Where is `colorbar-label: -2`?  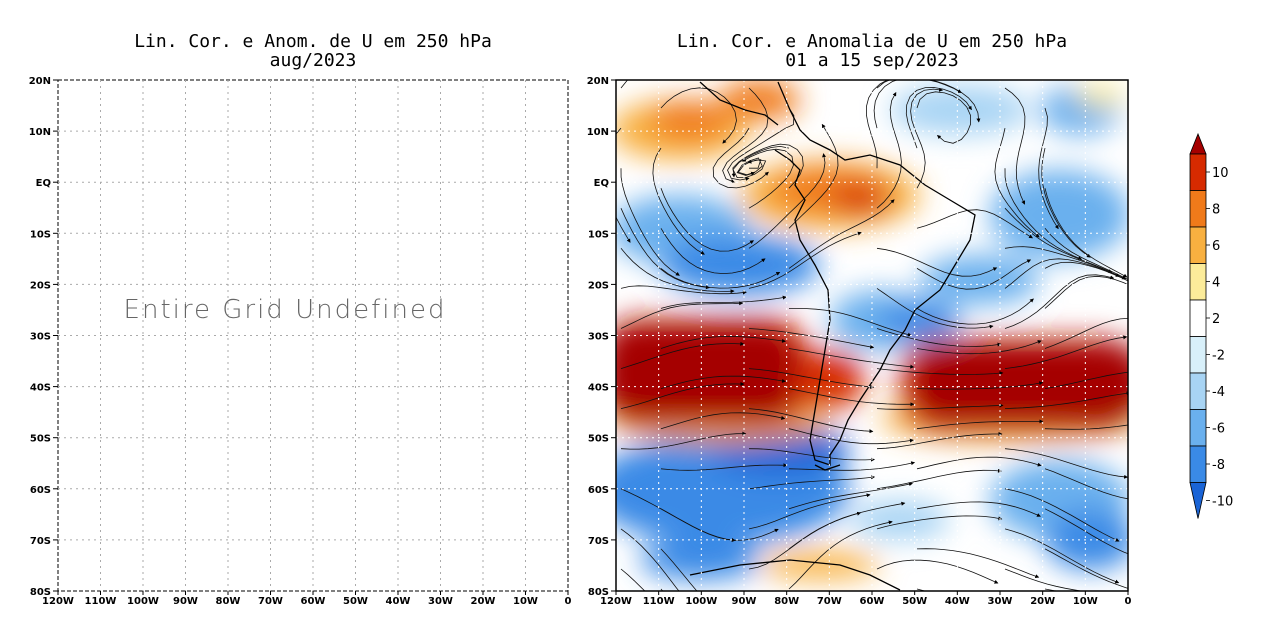 colorbar-label: -2 is located at coordinates (1218, 356).